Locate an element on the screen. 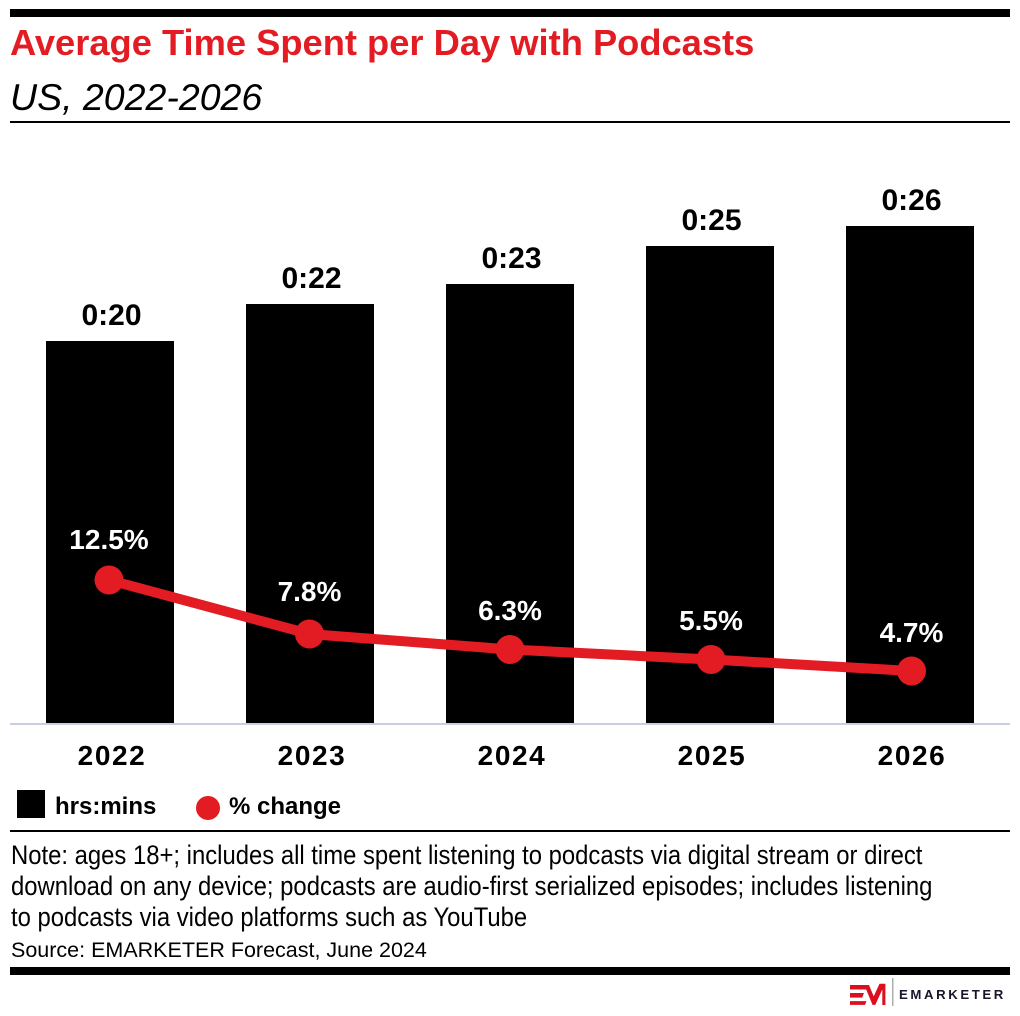 This screenshot has height=1016, width=1020. svg-text: EMARKETER is located at coordinates (952, 994).